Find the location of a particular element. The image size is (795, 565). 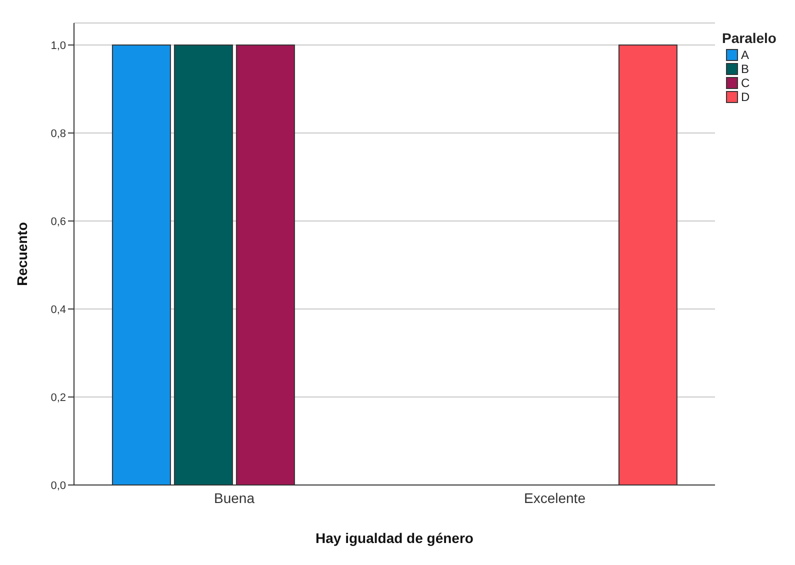

y-tick-label: 0,4 is located at coordinates (58, 310).